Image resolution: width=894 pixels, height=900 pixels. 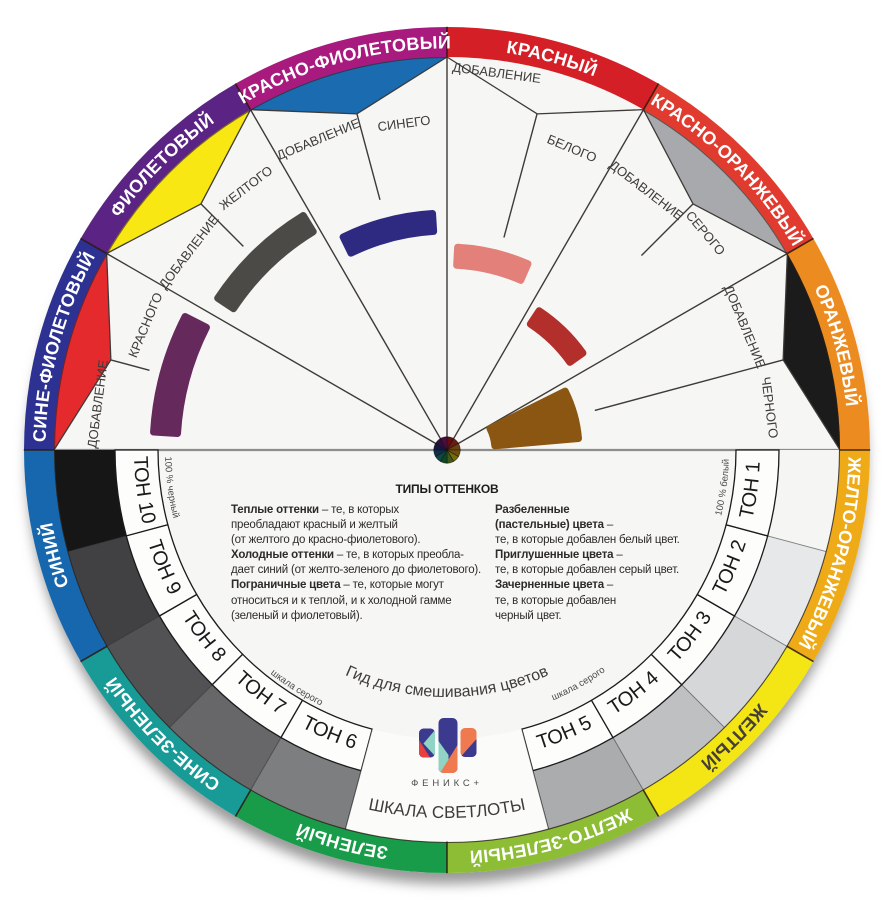 I want to click on svg-text: ФЕНИКС+, so click(x=447, y=783).